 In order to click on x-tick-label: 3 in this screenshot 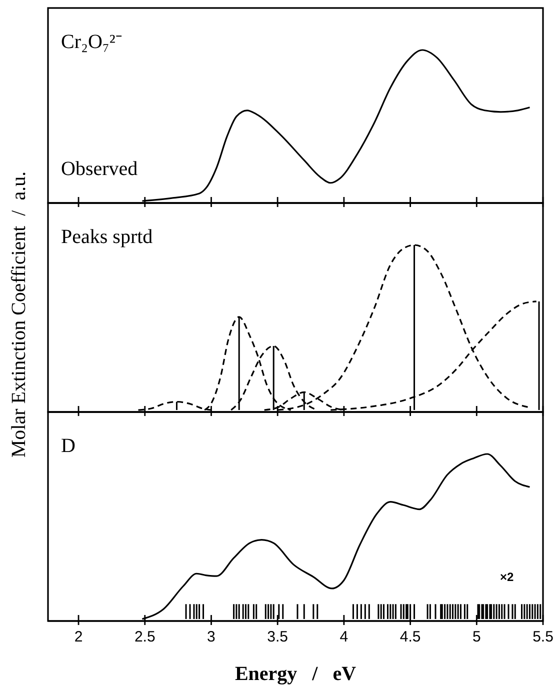, I will do `click(211, 637)`.